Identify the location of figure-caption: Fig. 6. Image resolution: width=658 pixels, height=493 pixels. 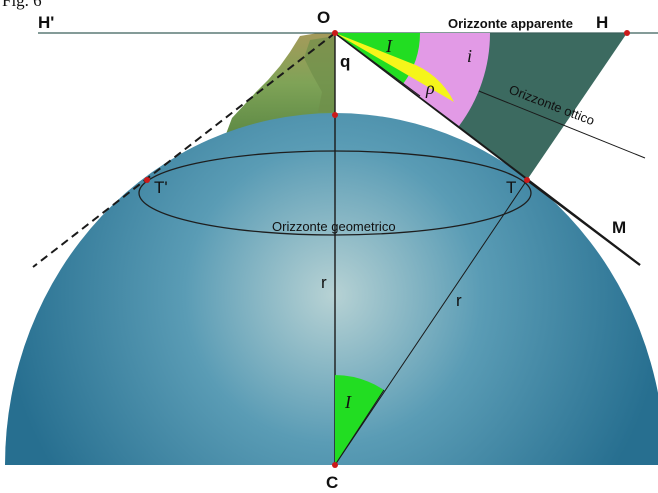
(22, 5).